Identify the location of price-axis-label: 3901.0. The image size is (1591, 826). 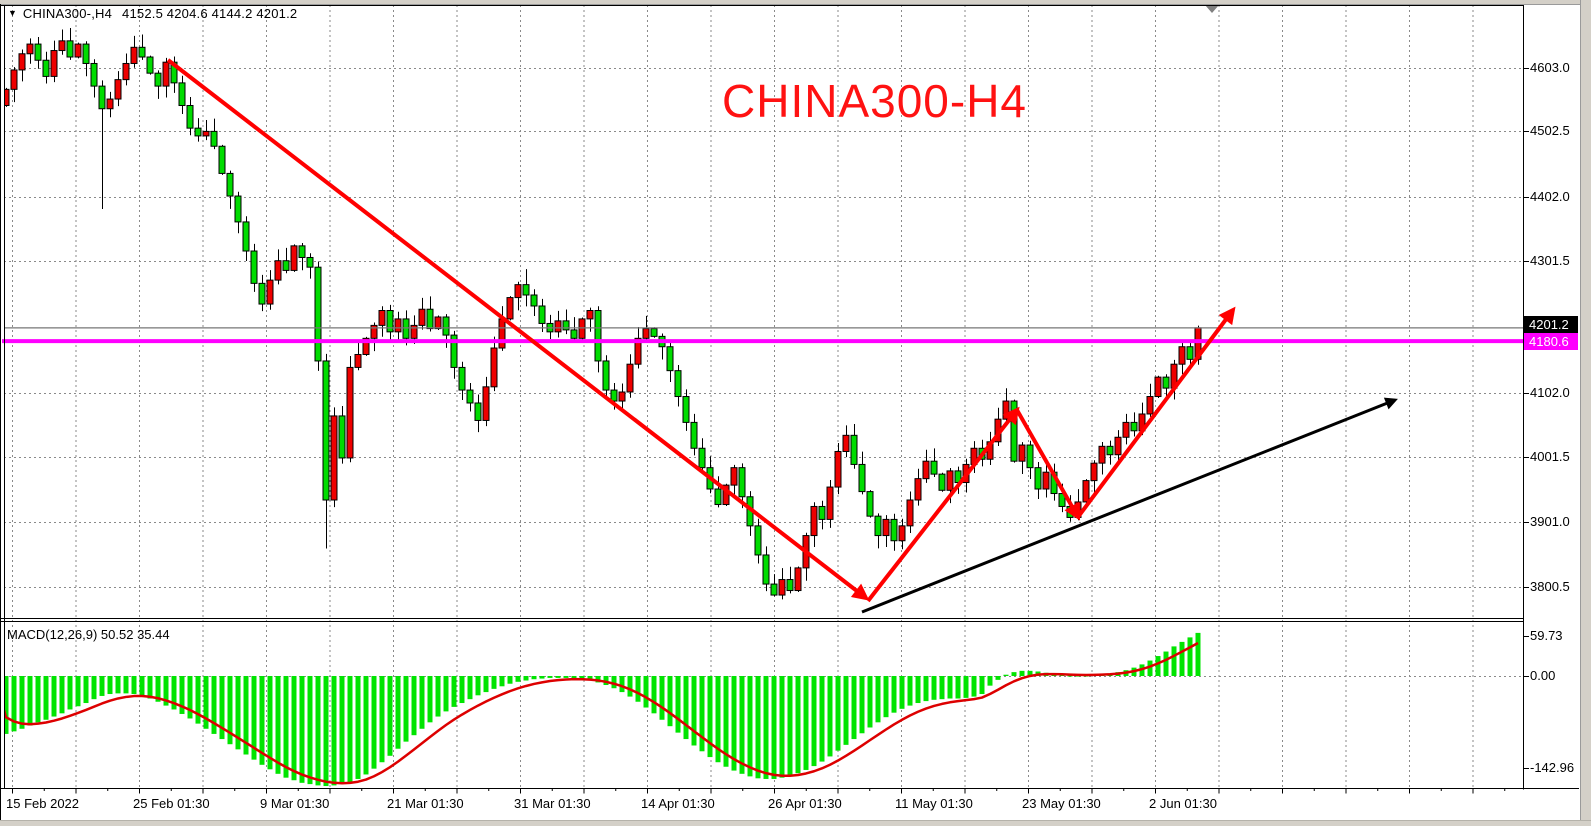
(1550, 521).